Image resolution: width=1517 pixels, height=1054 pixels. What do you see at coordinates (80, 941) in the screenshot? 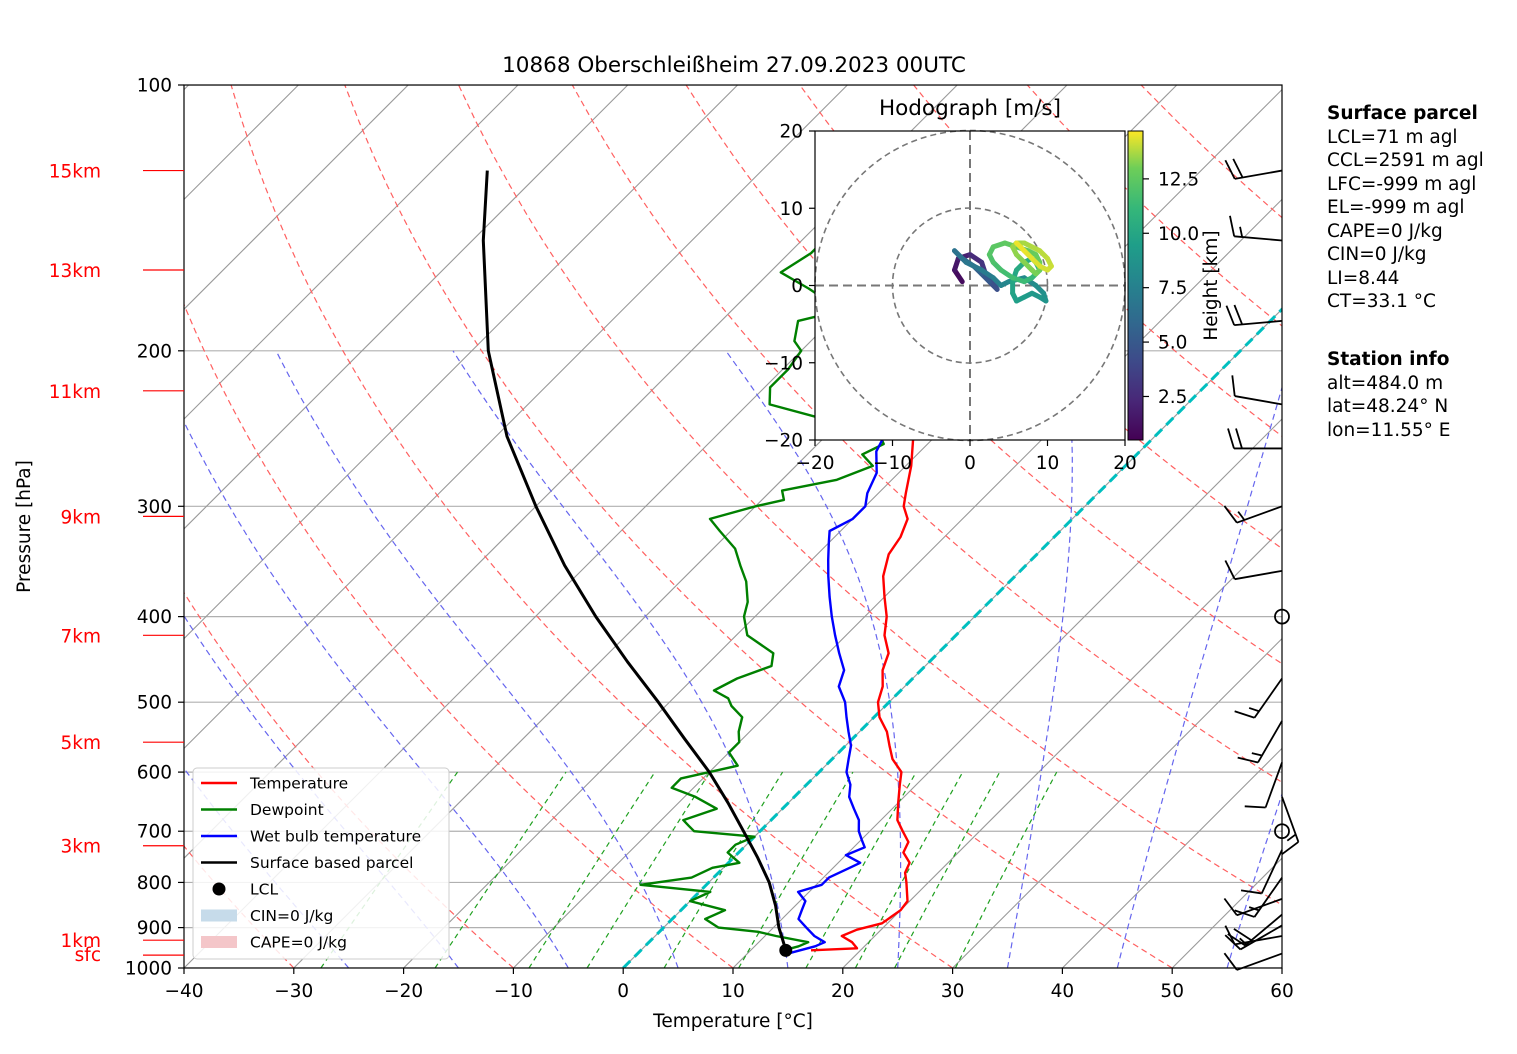
I see `height-label: 1km` at bounding box center [80, 941].